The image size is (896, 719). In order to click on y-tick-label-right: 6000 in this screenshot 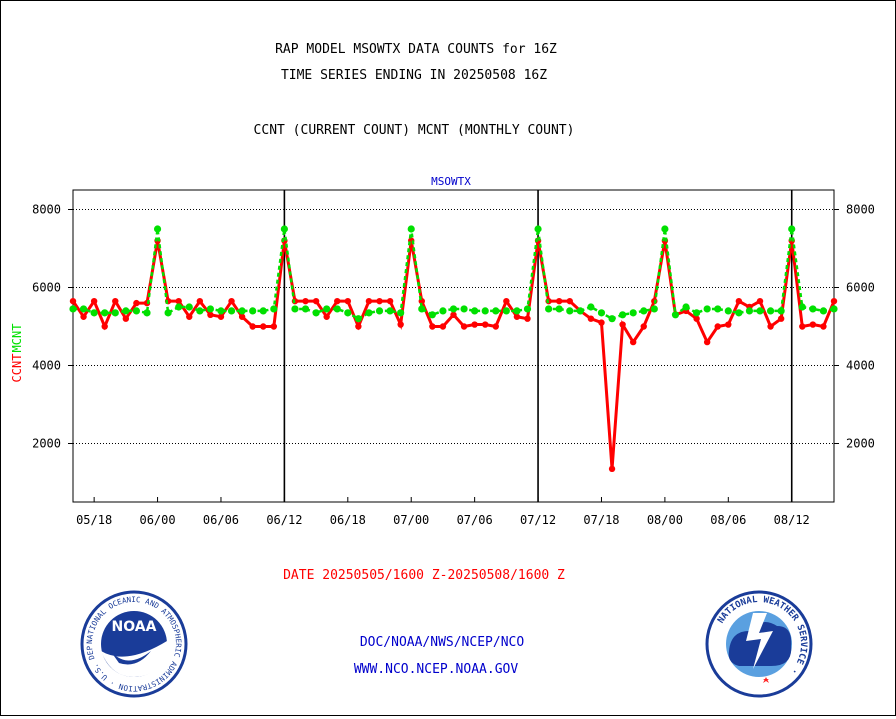, I will do `click(860, 288)`.